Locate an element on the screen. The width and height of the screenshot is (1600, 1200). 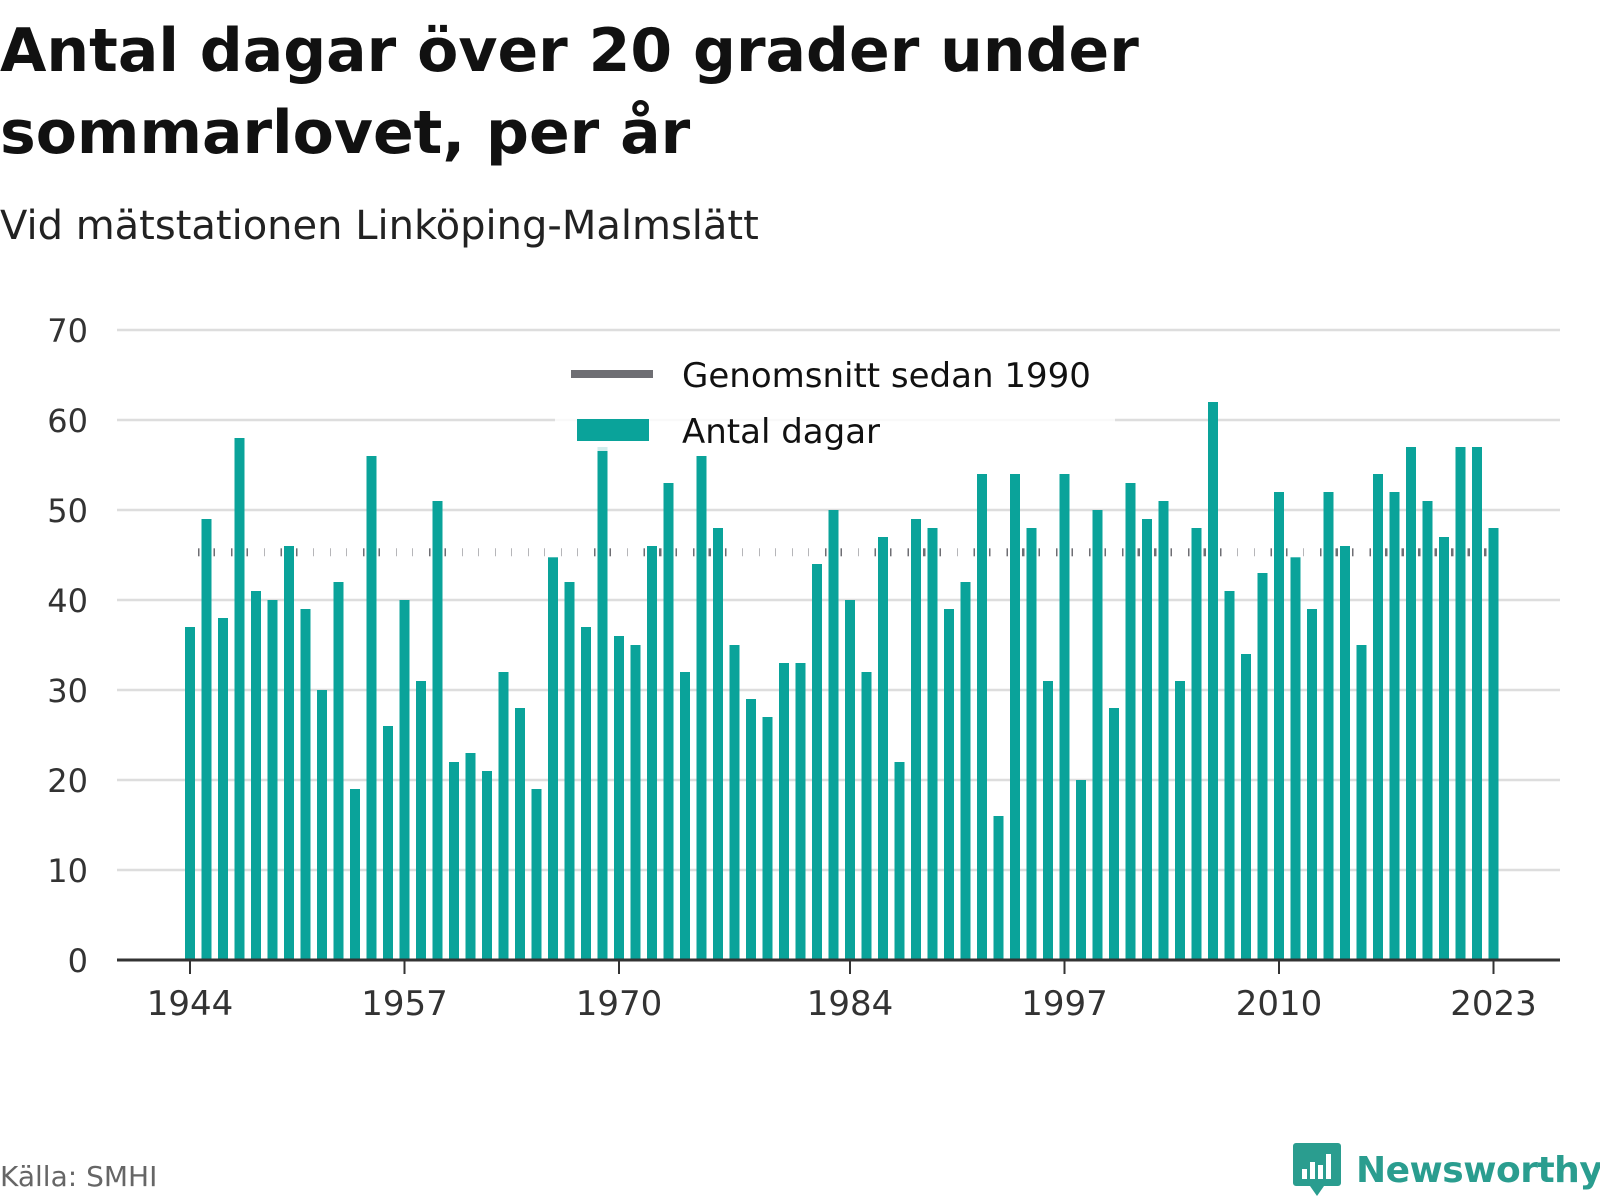
x-tick-label: 1997 is located at coordinates (1064, 1004).